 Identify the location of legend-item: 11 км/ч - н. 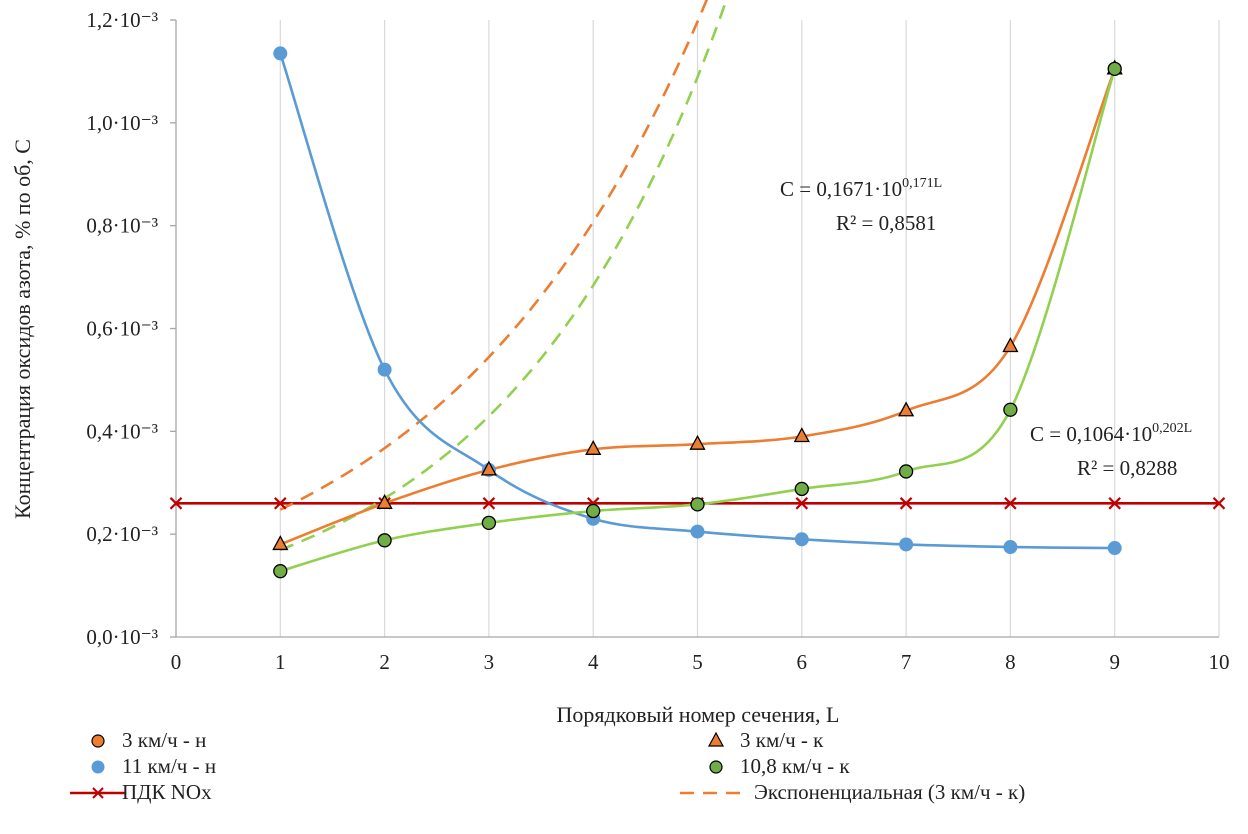
(153, 766).